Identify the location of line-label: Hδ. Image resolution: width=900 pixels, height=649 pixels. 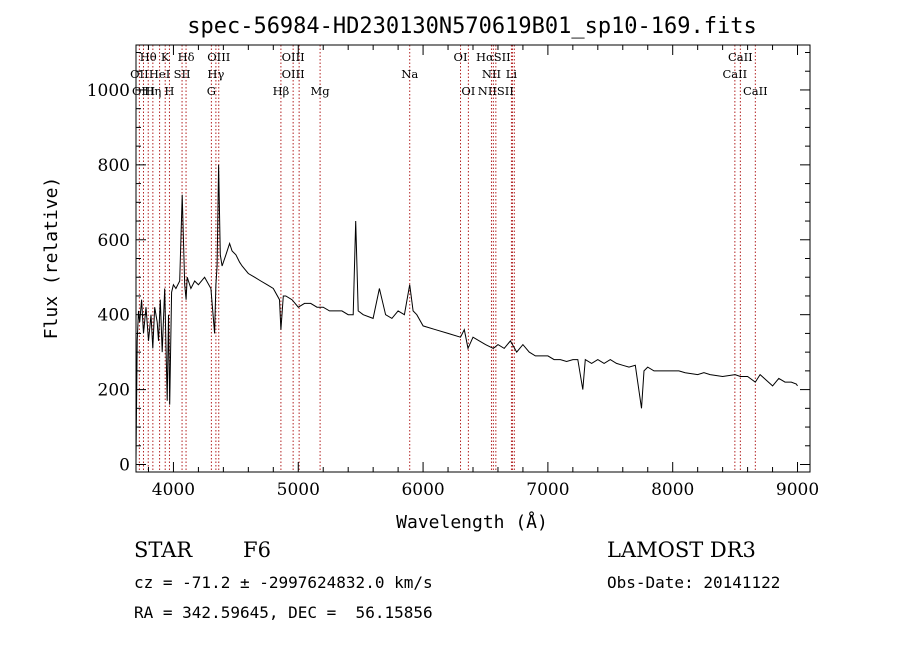
(186, 57).